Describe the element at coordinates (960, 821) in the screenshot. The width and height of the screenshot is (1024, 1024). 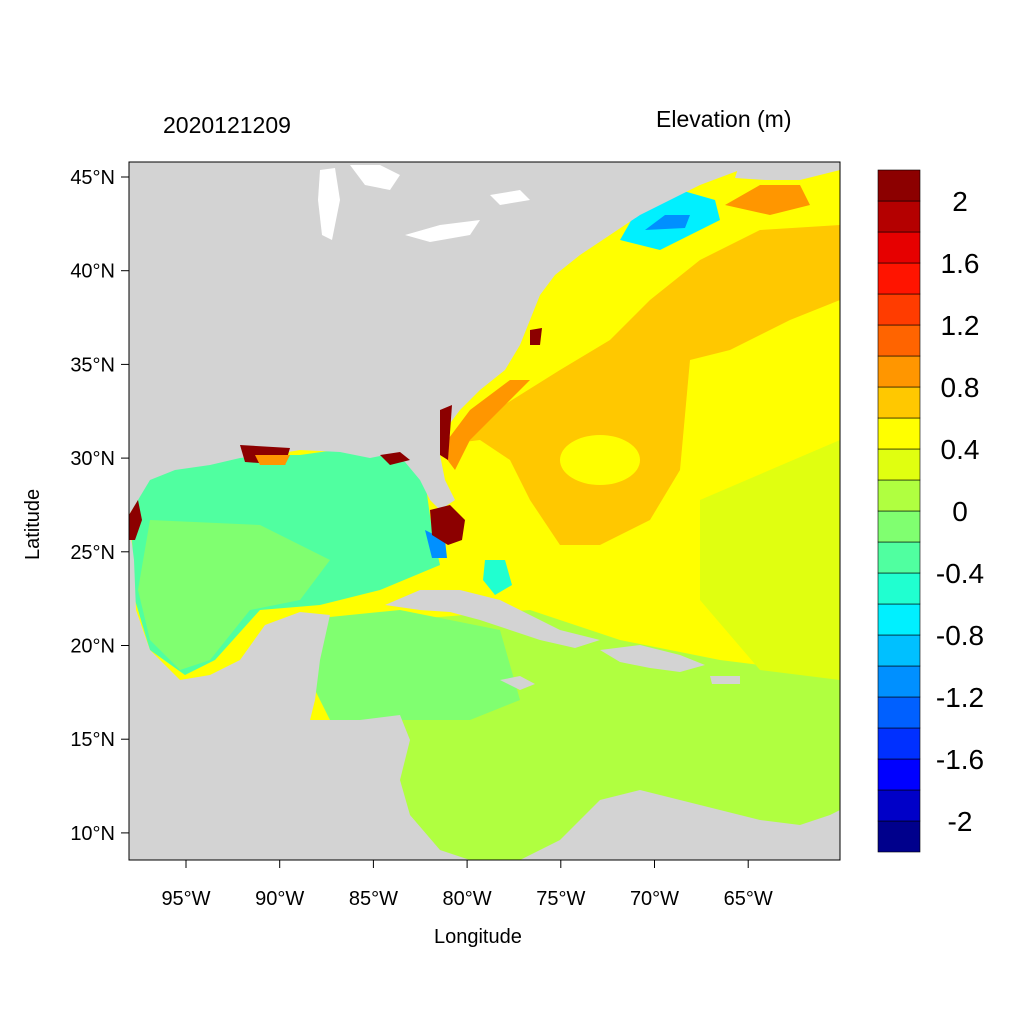
I see `colorbar-label: -2` at that location.